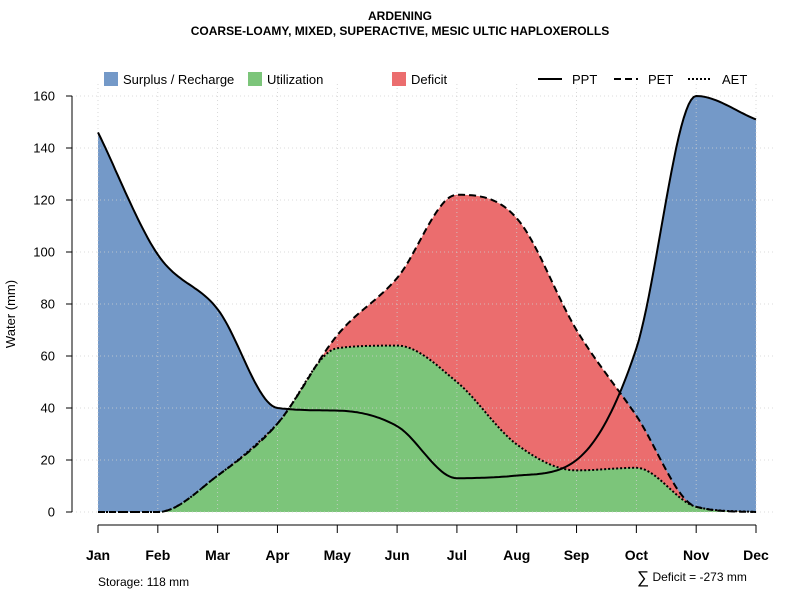 The width and height of the screenshot is (800, 600). I want to click on legend-swatch-surplus, so click(111, 79).